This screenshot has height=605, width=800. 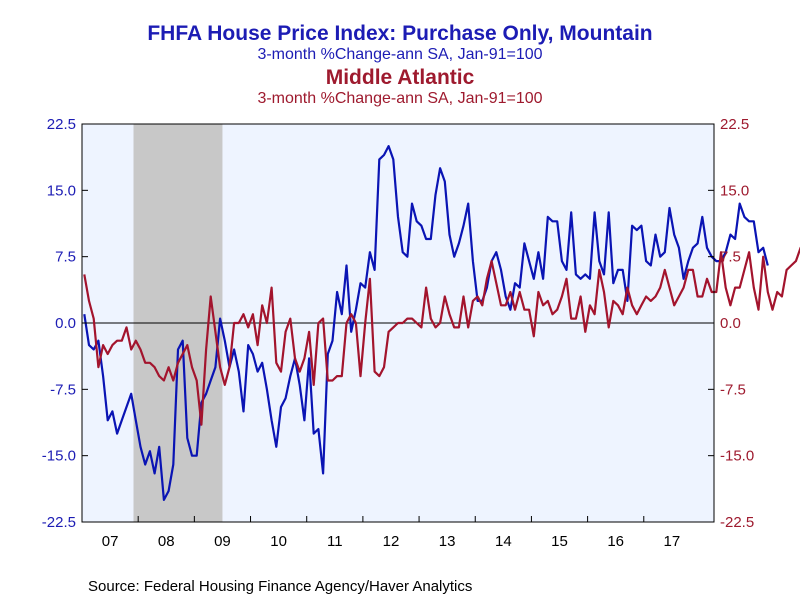 I want to click on x-tick-label: 17, so click(x=672, y=541).